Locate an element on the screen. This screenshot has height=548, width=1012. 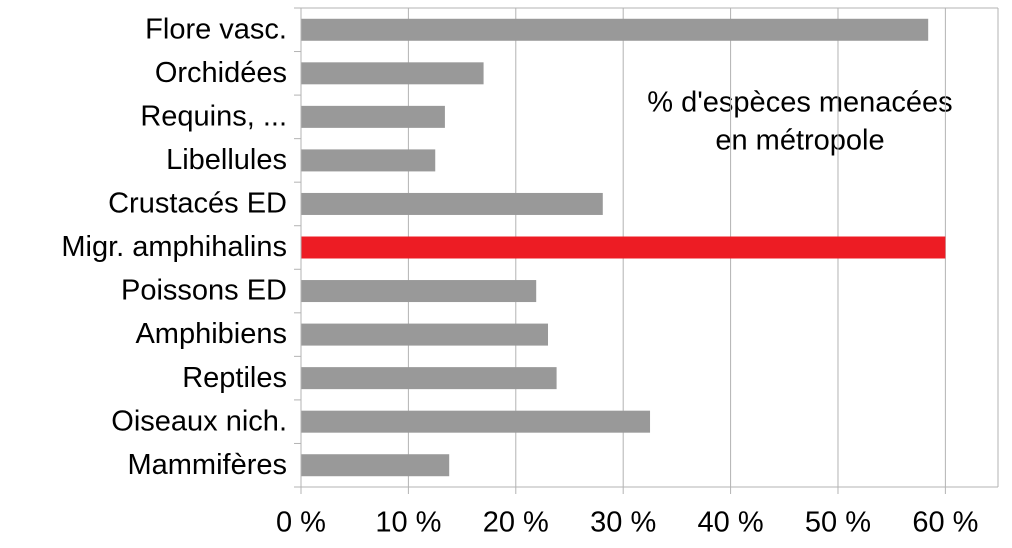
x-tick-label: 40 % is located at coordinates (731, 523).